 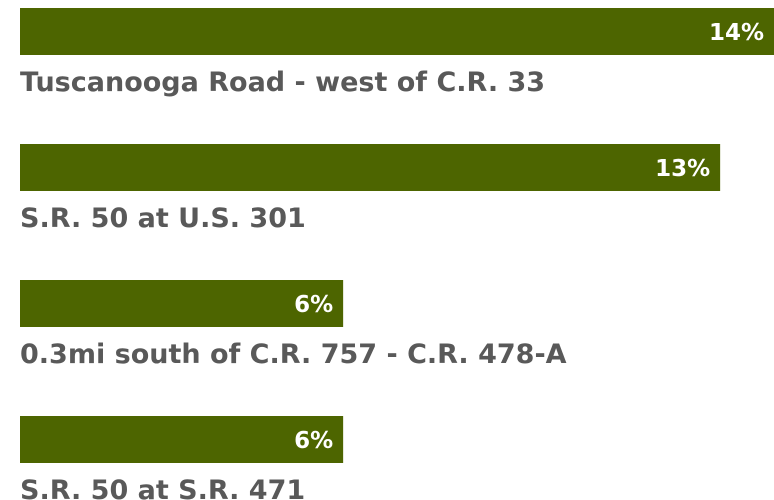 I want to click on value-label: 14%, so click(x=736, y=33).